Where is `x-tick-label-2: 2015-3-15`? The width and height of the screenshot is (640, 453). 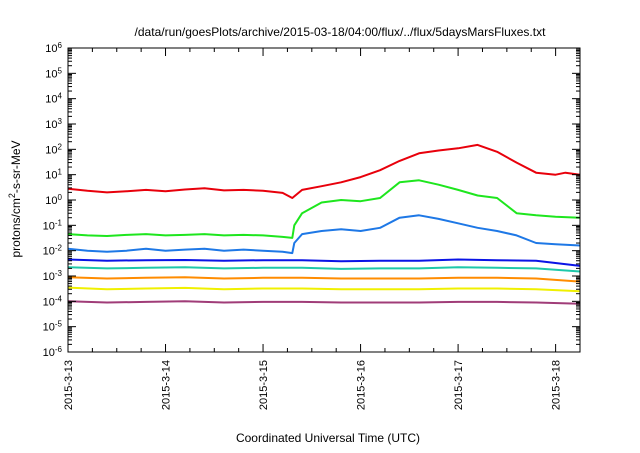 x-tick-label-2: 2015-3-15 is located at coordinates (264, 385).